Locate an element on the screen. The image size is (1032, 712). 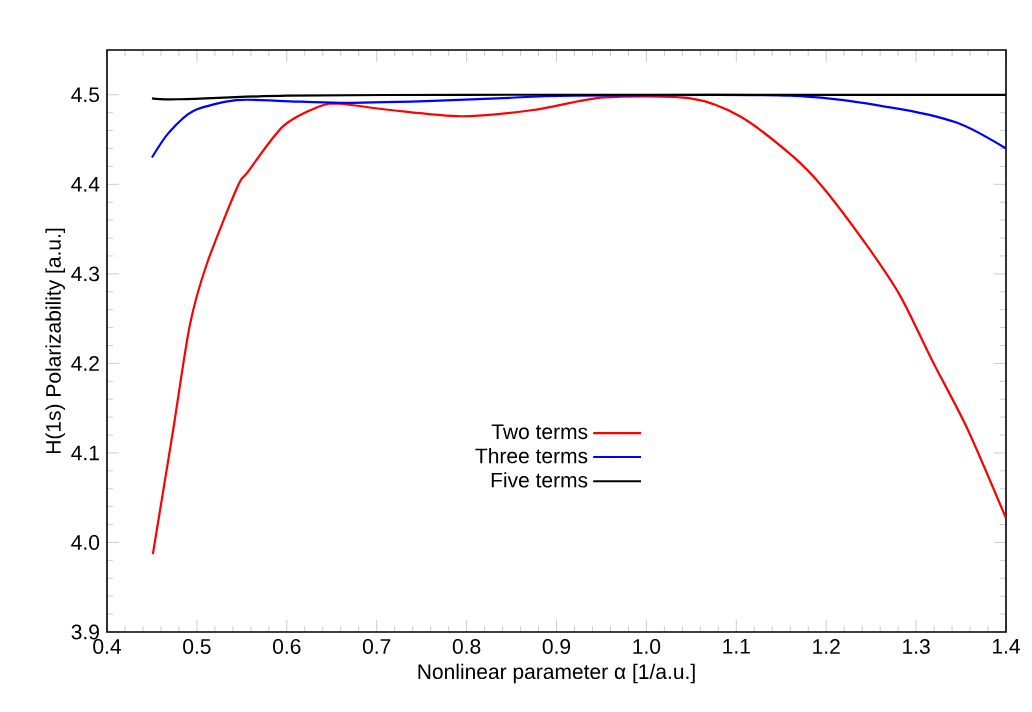
x-tick-label: 0.7 is located at coordinates (376, 646).